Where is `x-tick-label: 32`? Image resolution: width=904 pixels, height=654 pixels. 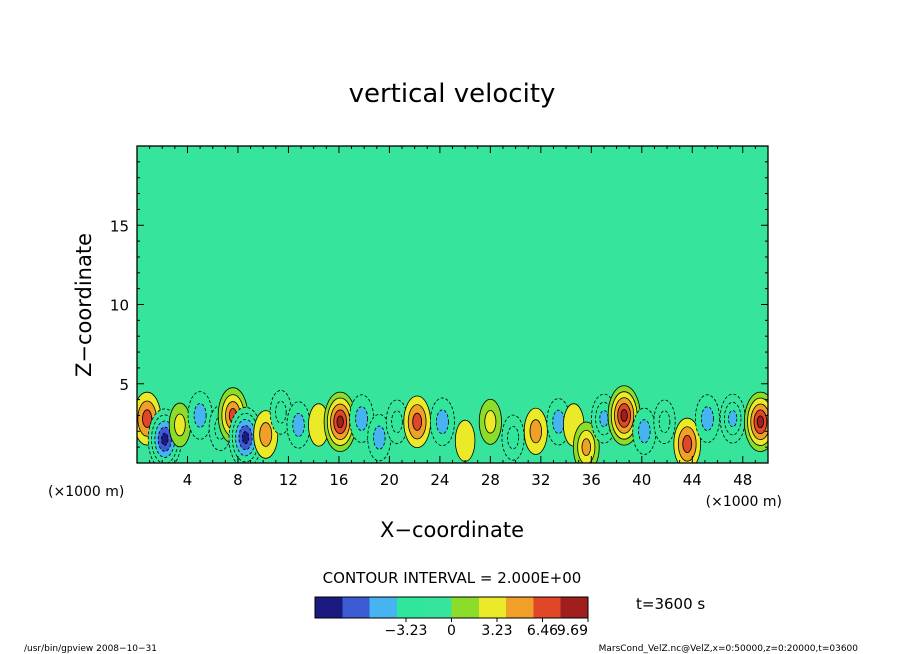 x-tick-label: 32 is located at coordinates (540, 480).